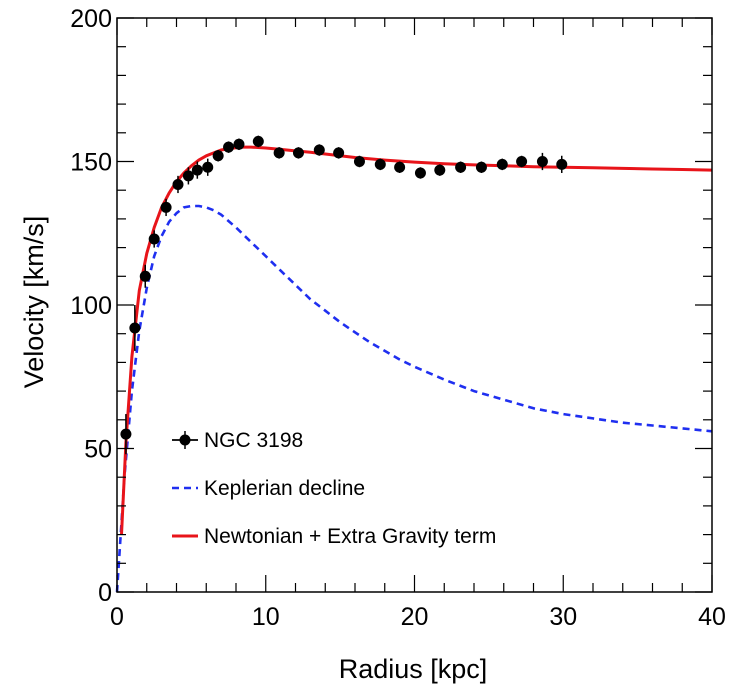 Image resolution: width=732 pixels, height=692 pixels. Describe the element at coordinates (34, 302) in the screenshot. I see `y-axis-title: Velocity [km/s]` at that location.